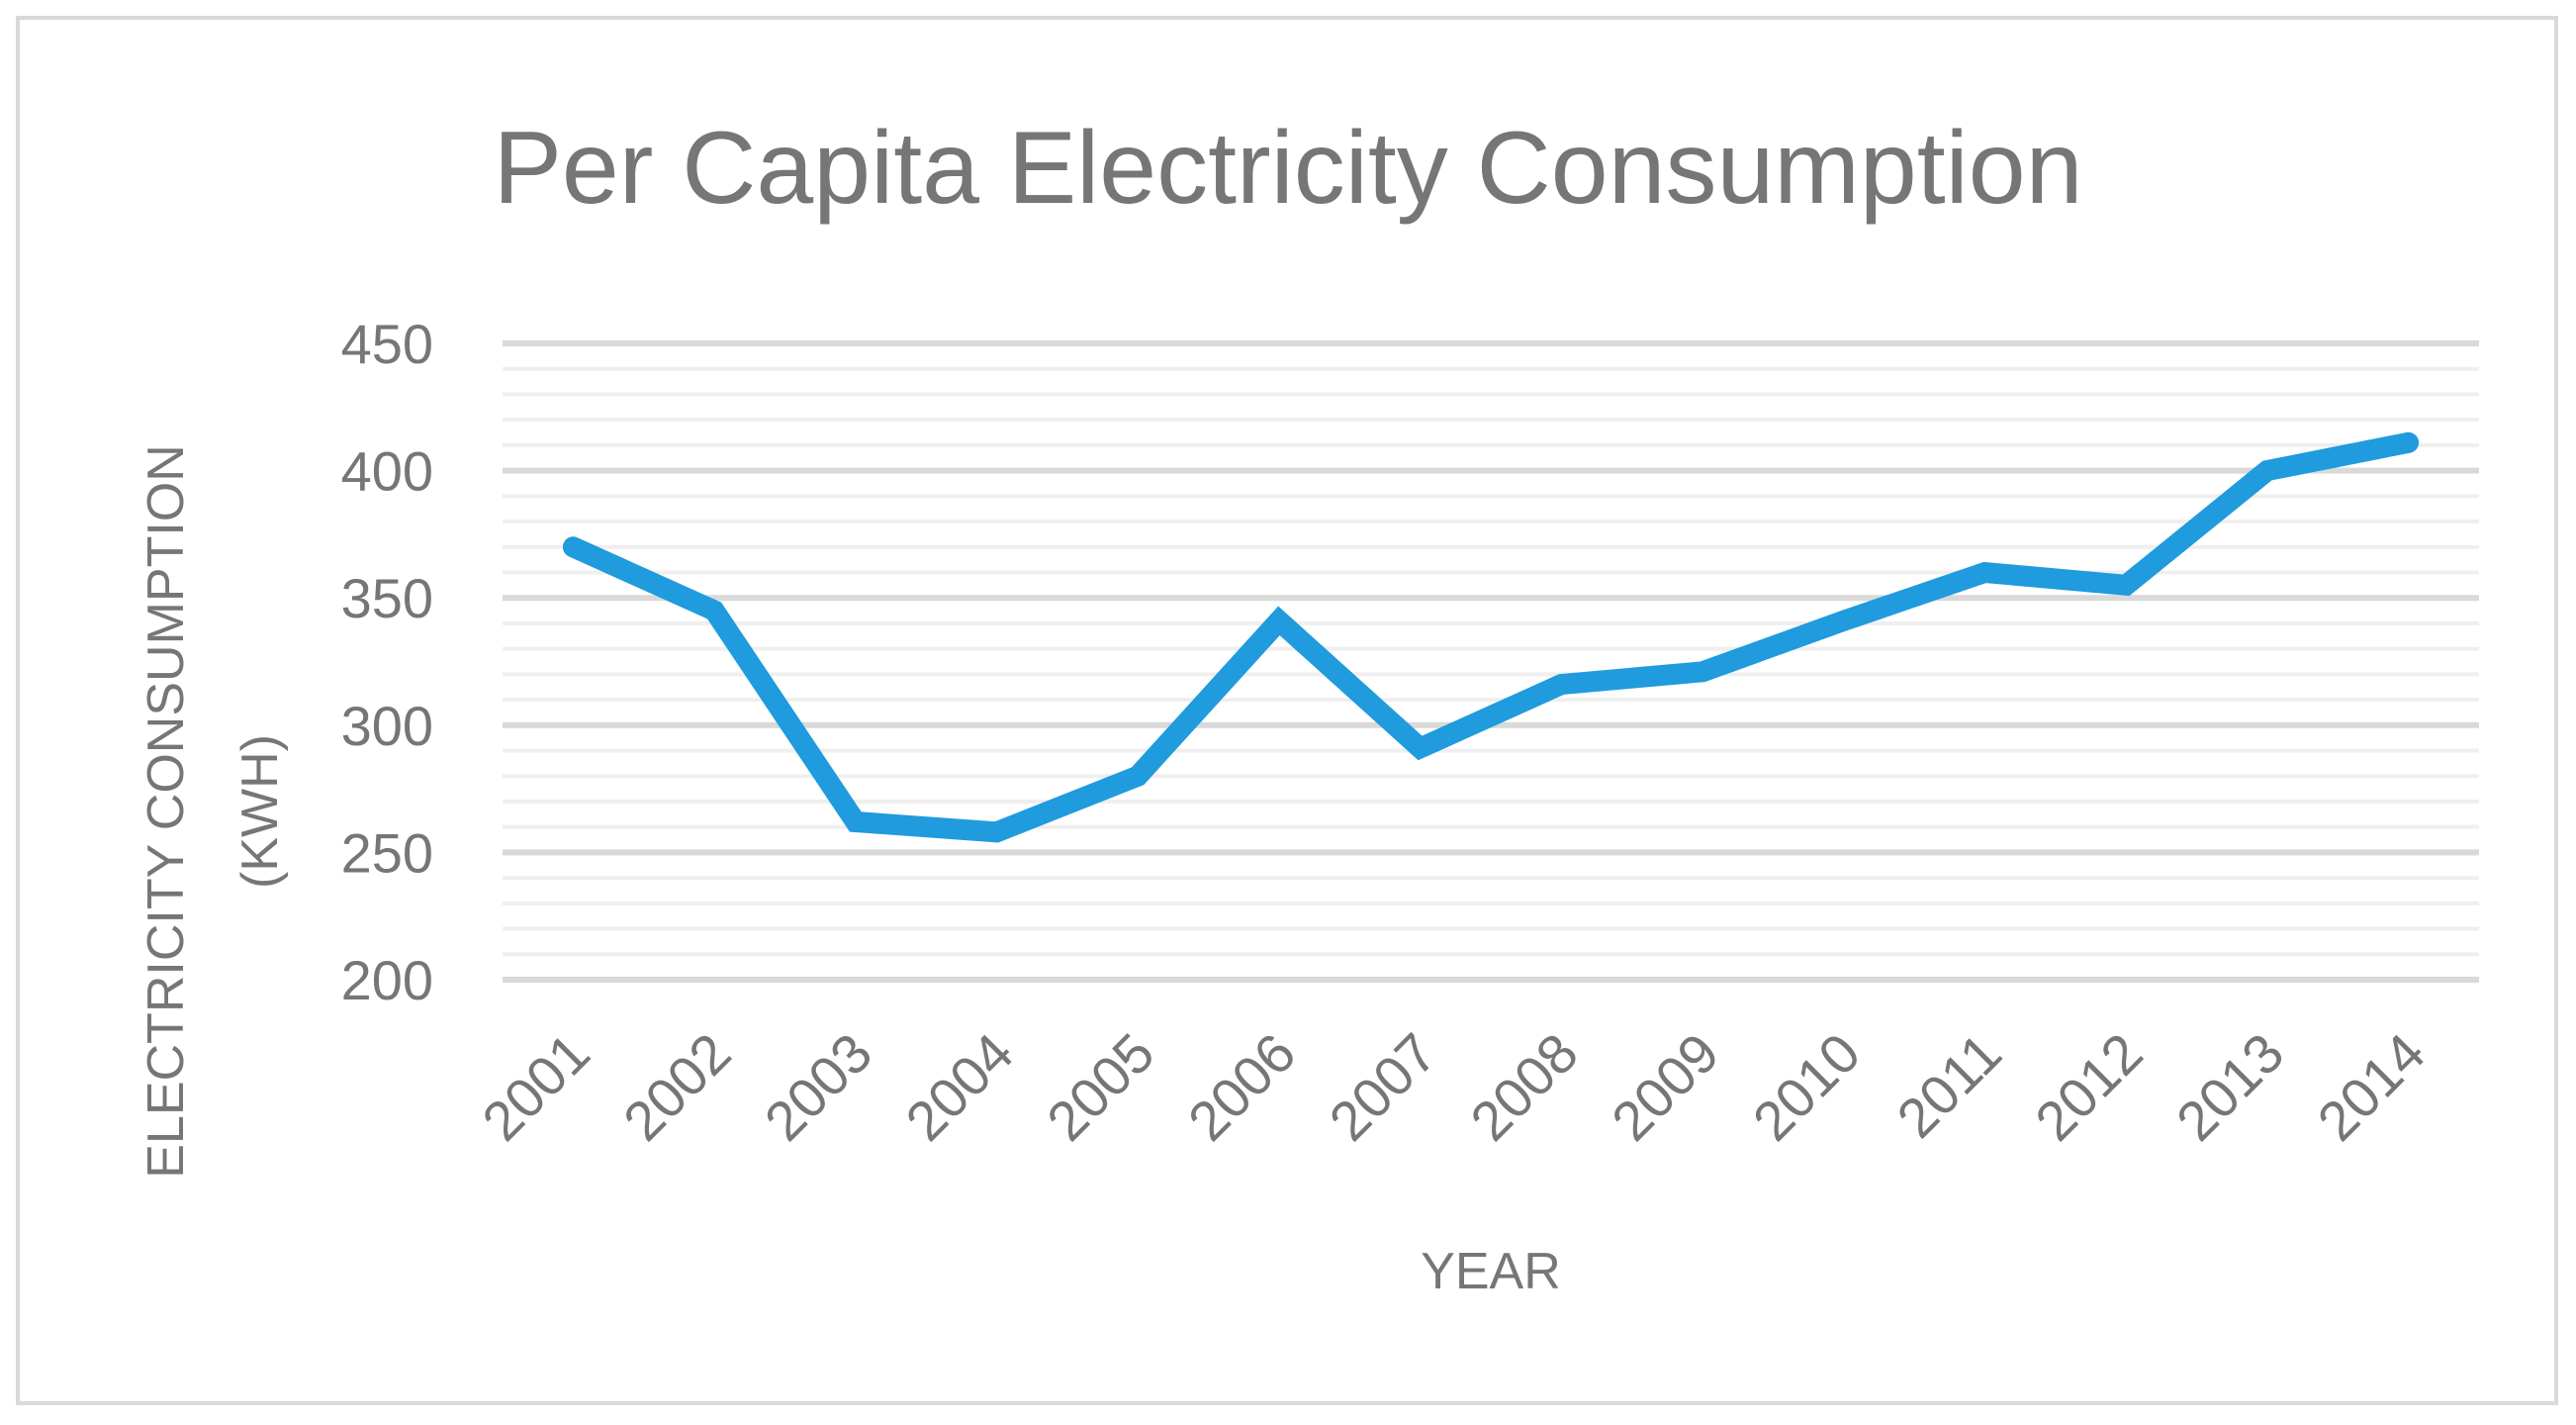 This screenshot has width=2576, height=1425. What do you see at coordinates (1491, 1272) in the screenshot?
I see `x-axis-title: YEAR` at bounding box center [1491, 1272].